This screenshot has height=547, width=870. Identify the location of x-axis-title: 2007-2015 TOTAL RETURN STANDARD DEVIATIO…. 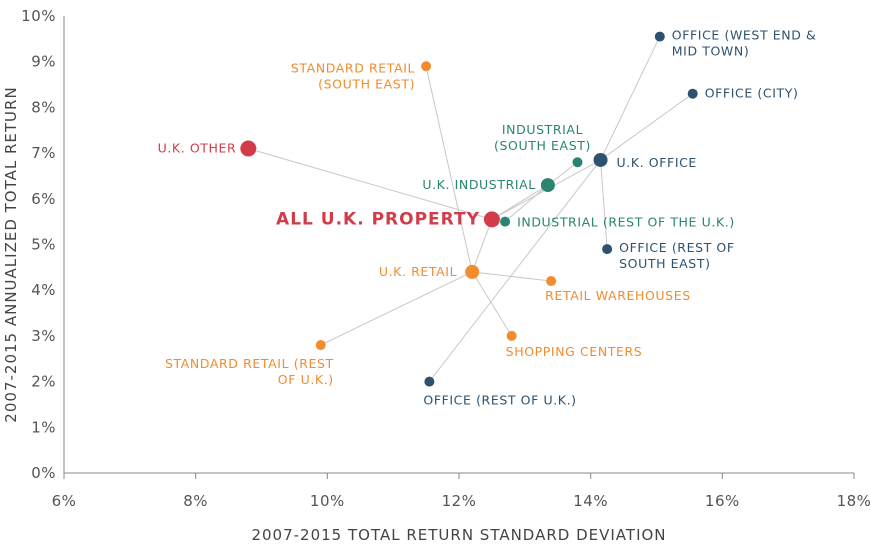
(458, 535).